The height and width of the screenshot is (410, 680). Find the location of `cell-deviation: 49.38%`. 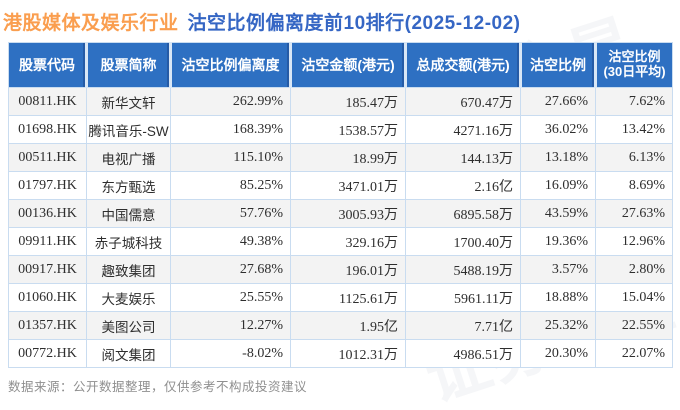

cell-deviation: 49.38% is located at coordinates (230, 241).